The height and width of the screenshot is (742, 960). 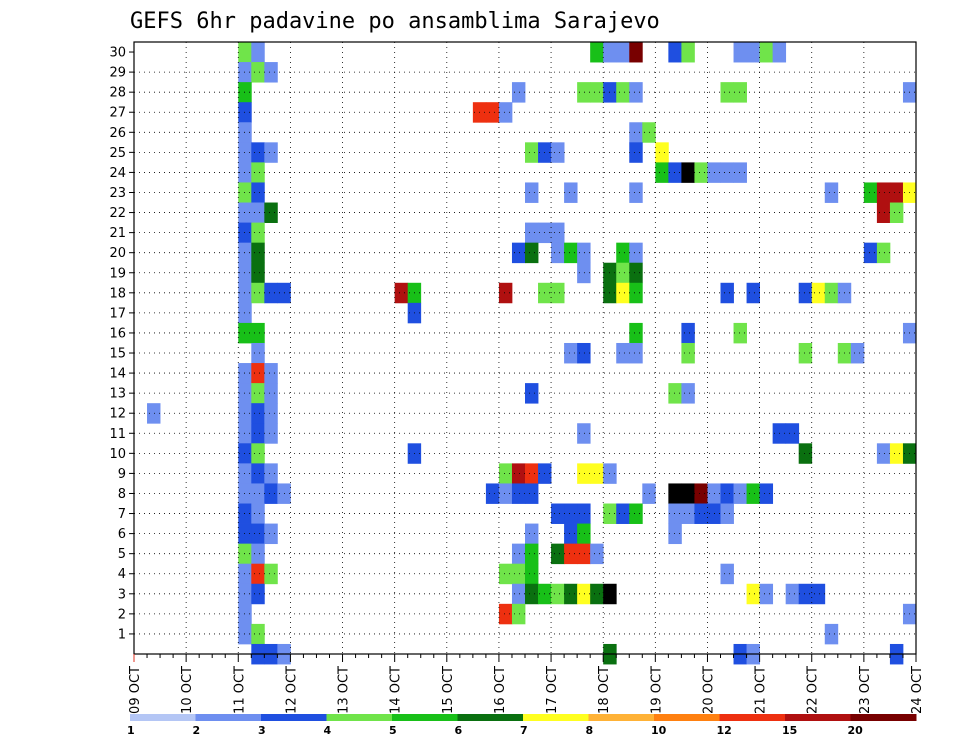 What do you see at coordinates (117, 374) in the screenshot?
I see `y-tick-label: 14` at bounding box center [117, 374].